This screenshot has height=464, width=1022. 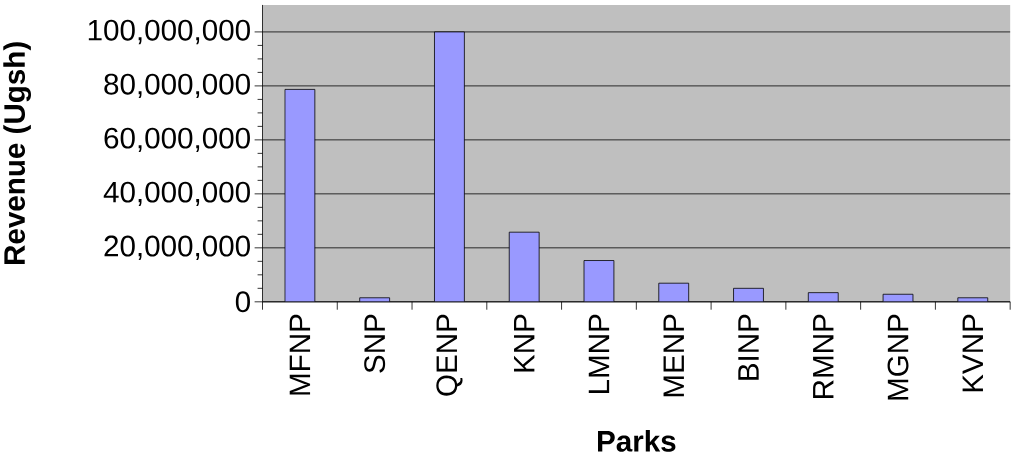 What do you see at coordinates (823, 356) in the screenshot?
I see `x-tick-label: RMNP` at bounding box center [823, 356].